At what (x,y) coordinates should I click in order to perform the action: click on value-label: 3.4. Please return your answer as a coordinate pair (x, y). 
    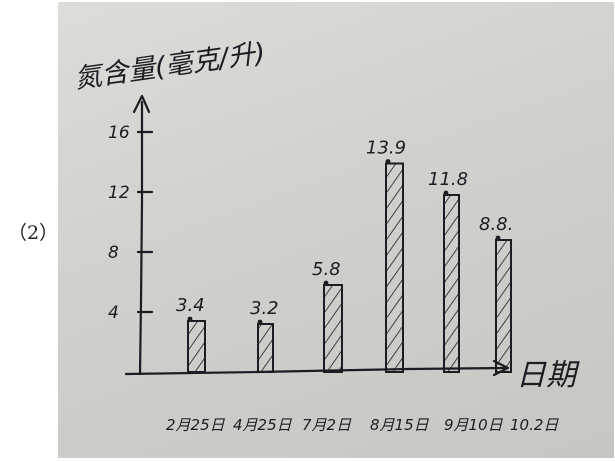
    Looking at the image, I should click on (190, 305).